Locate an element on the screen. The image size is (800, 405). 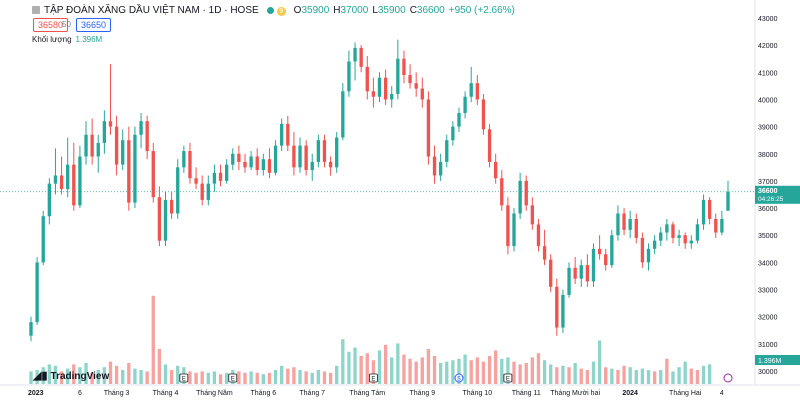
y-tick-label: 40000 is located at coordinates (768, 100).